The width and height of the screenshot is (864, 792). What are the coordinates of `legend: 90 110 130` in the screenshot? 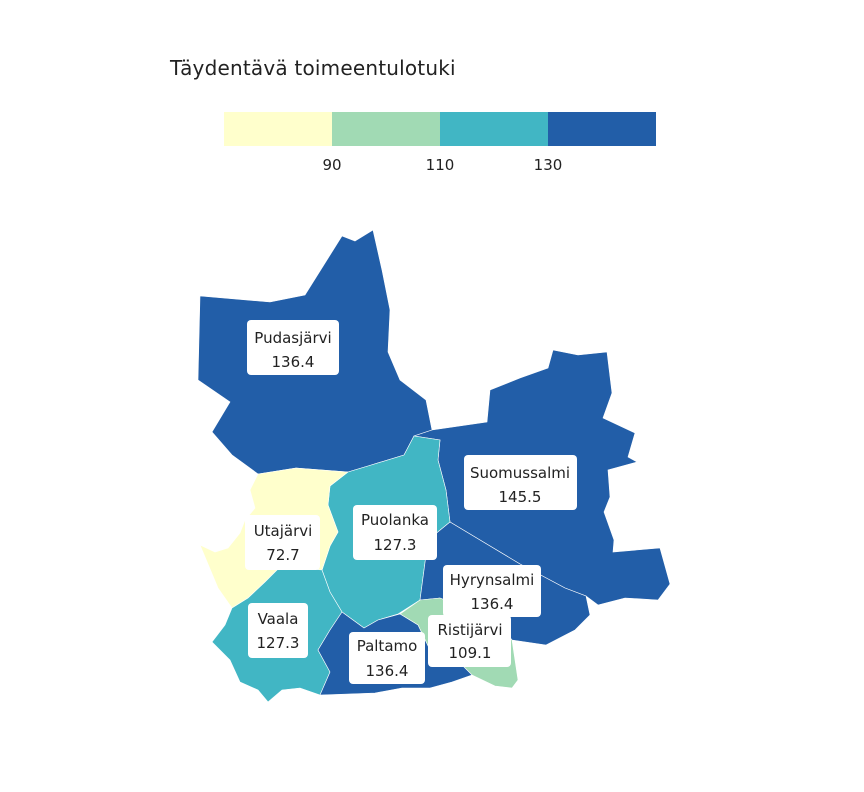 It's located at (440, 143).